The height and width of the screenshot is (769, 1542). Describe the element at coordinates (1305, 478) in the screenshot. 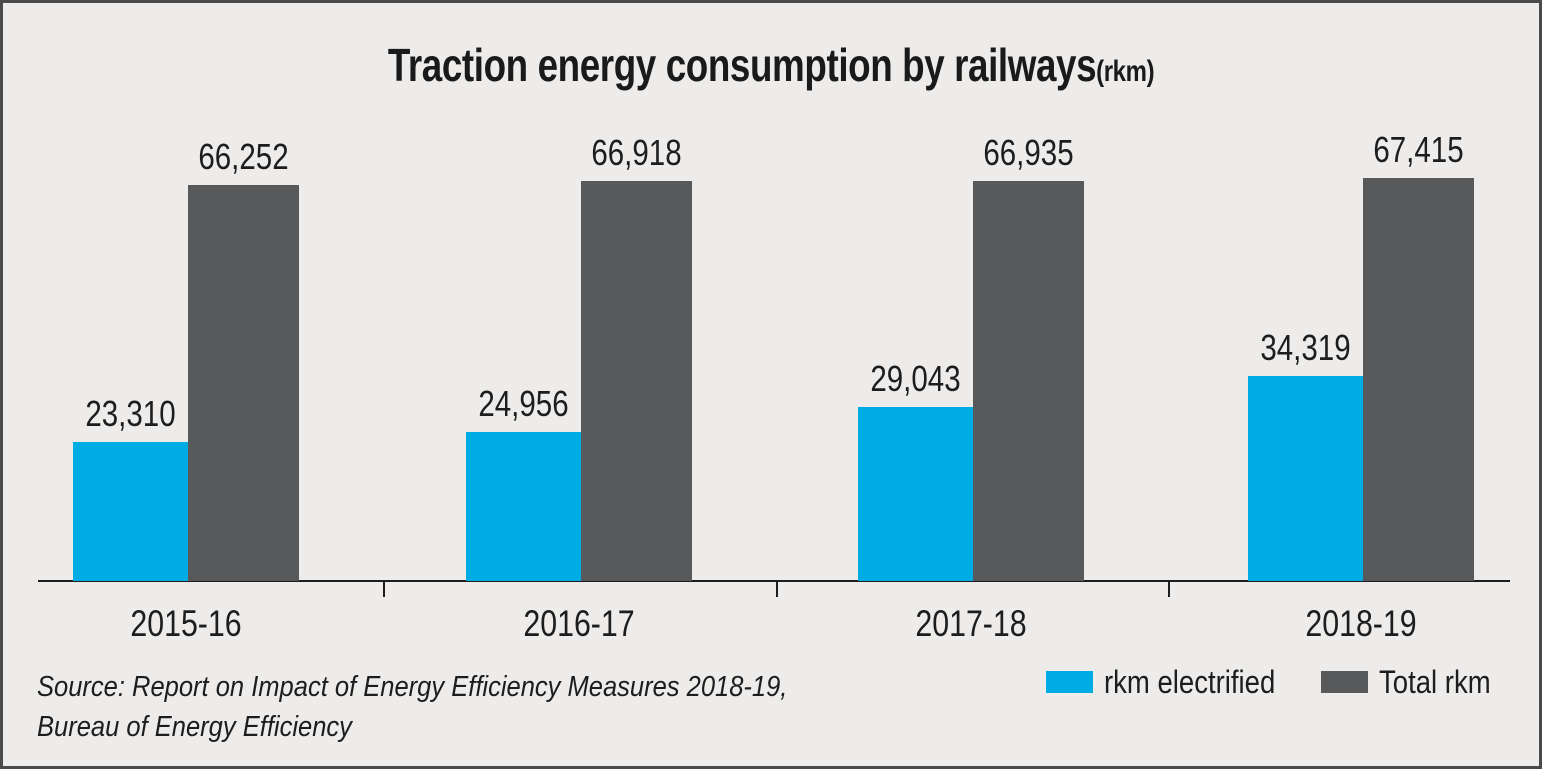

I see `bar-2018-19-rkm-electrified` at that location.